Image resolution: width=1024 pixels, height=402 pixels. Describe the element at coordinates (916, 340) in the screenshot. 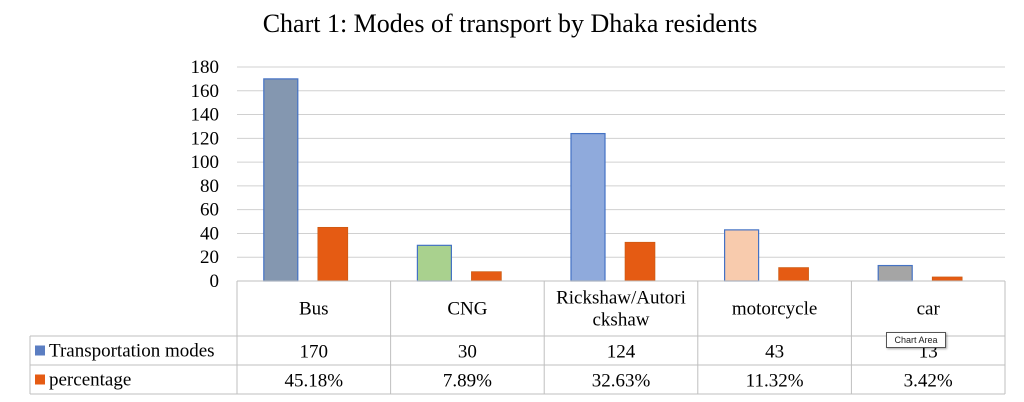

I see `chart-area-tooltip: Chart Area` at that location.